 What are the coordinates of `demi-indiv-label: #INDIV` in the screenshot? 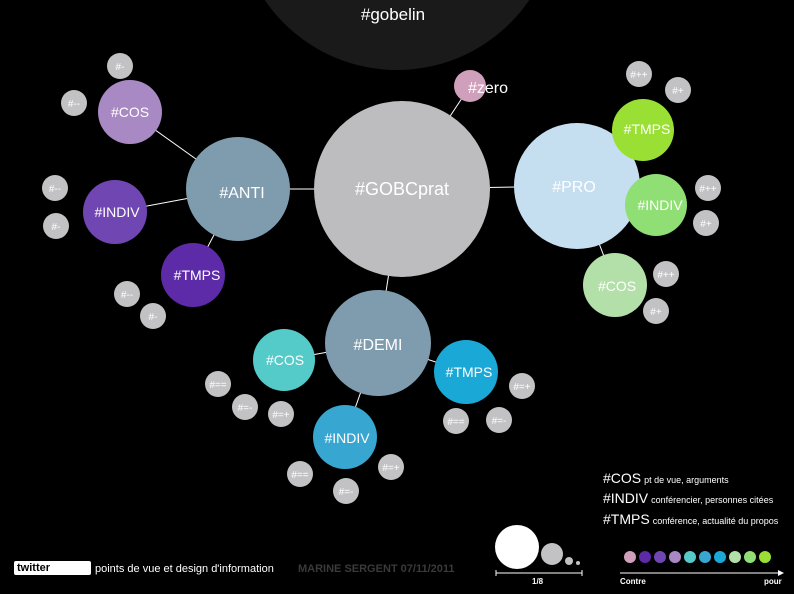 It's located at (347, 438).